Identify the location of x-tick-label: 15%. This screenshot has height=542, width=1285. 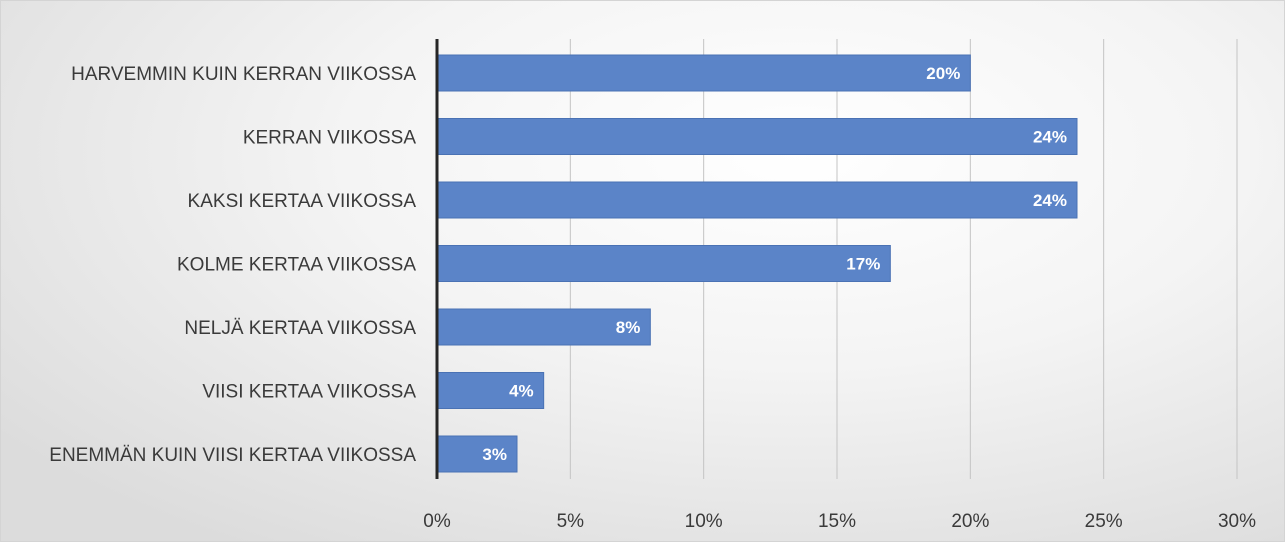
(837, 521).